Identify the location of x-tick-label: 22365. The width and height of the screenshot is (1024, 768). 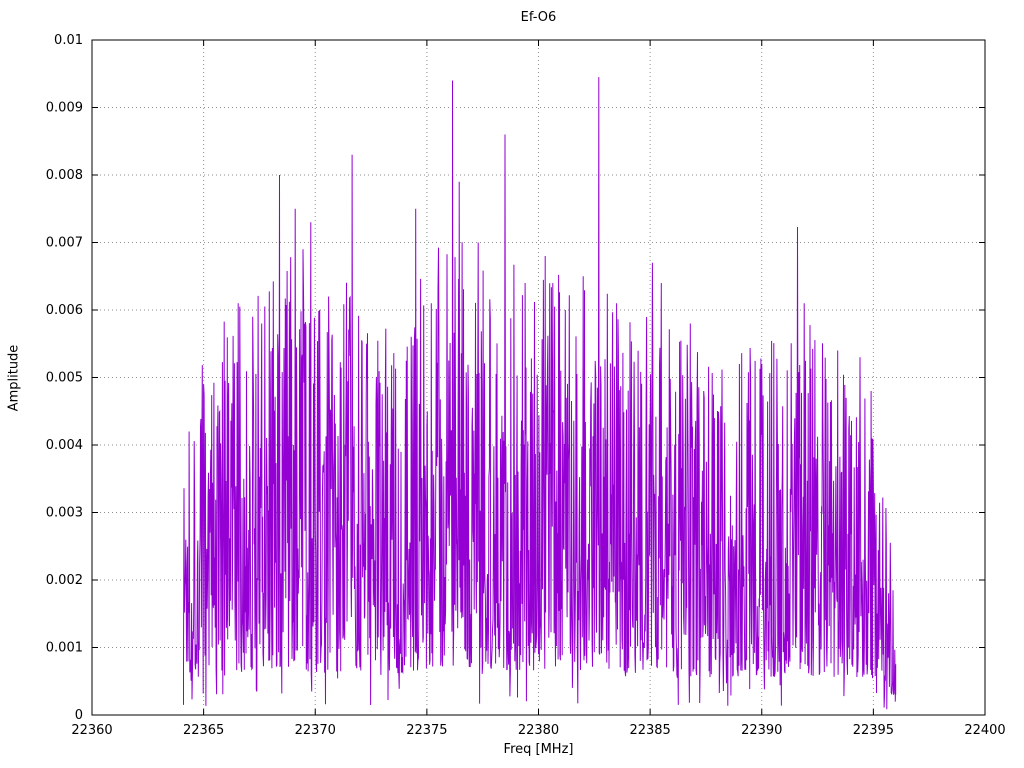
(203, 730).